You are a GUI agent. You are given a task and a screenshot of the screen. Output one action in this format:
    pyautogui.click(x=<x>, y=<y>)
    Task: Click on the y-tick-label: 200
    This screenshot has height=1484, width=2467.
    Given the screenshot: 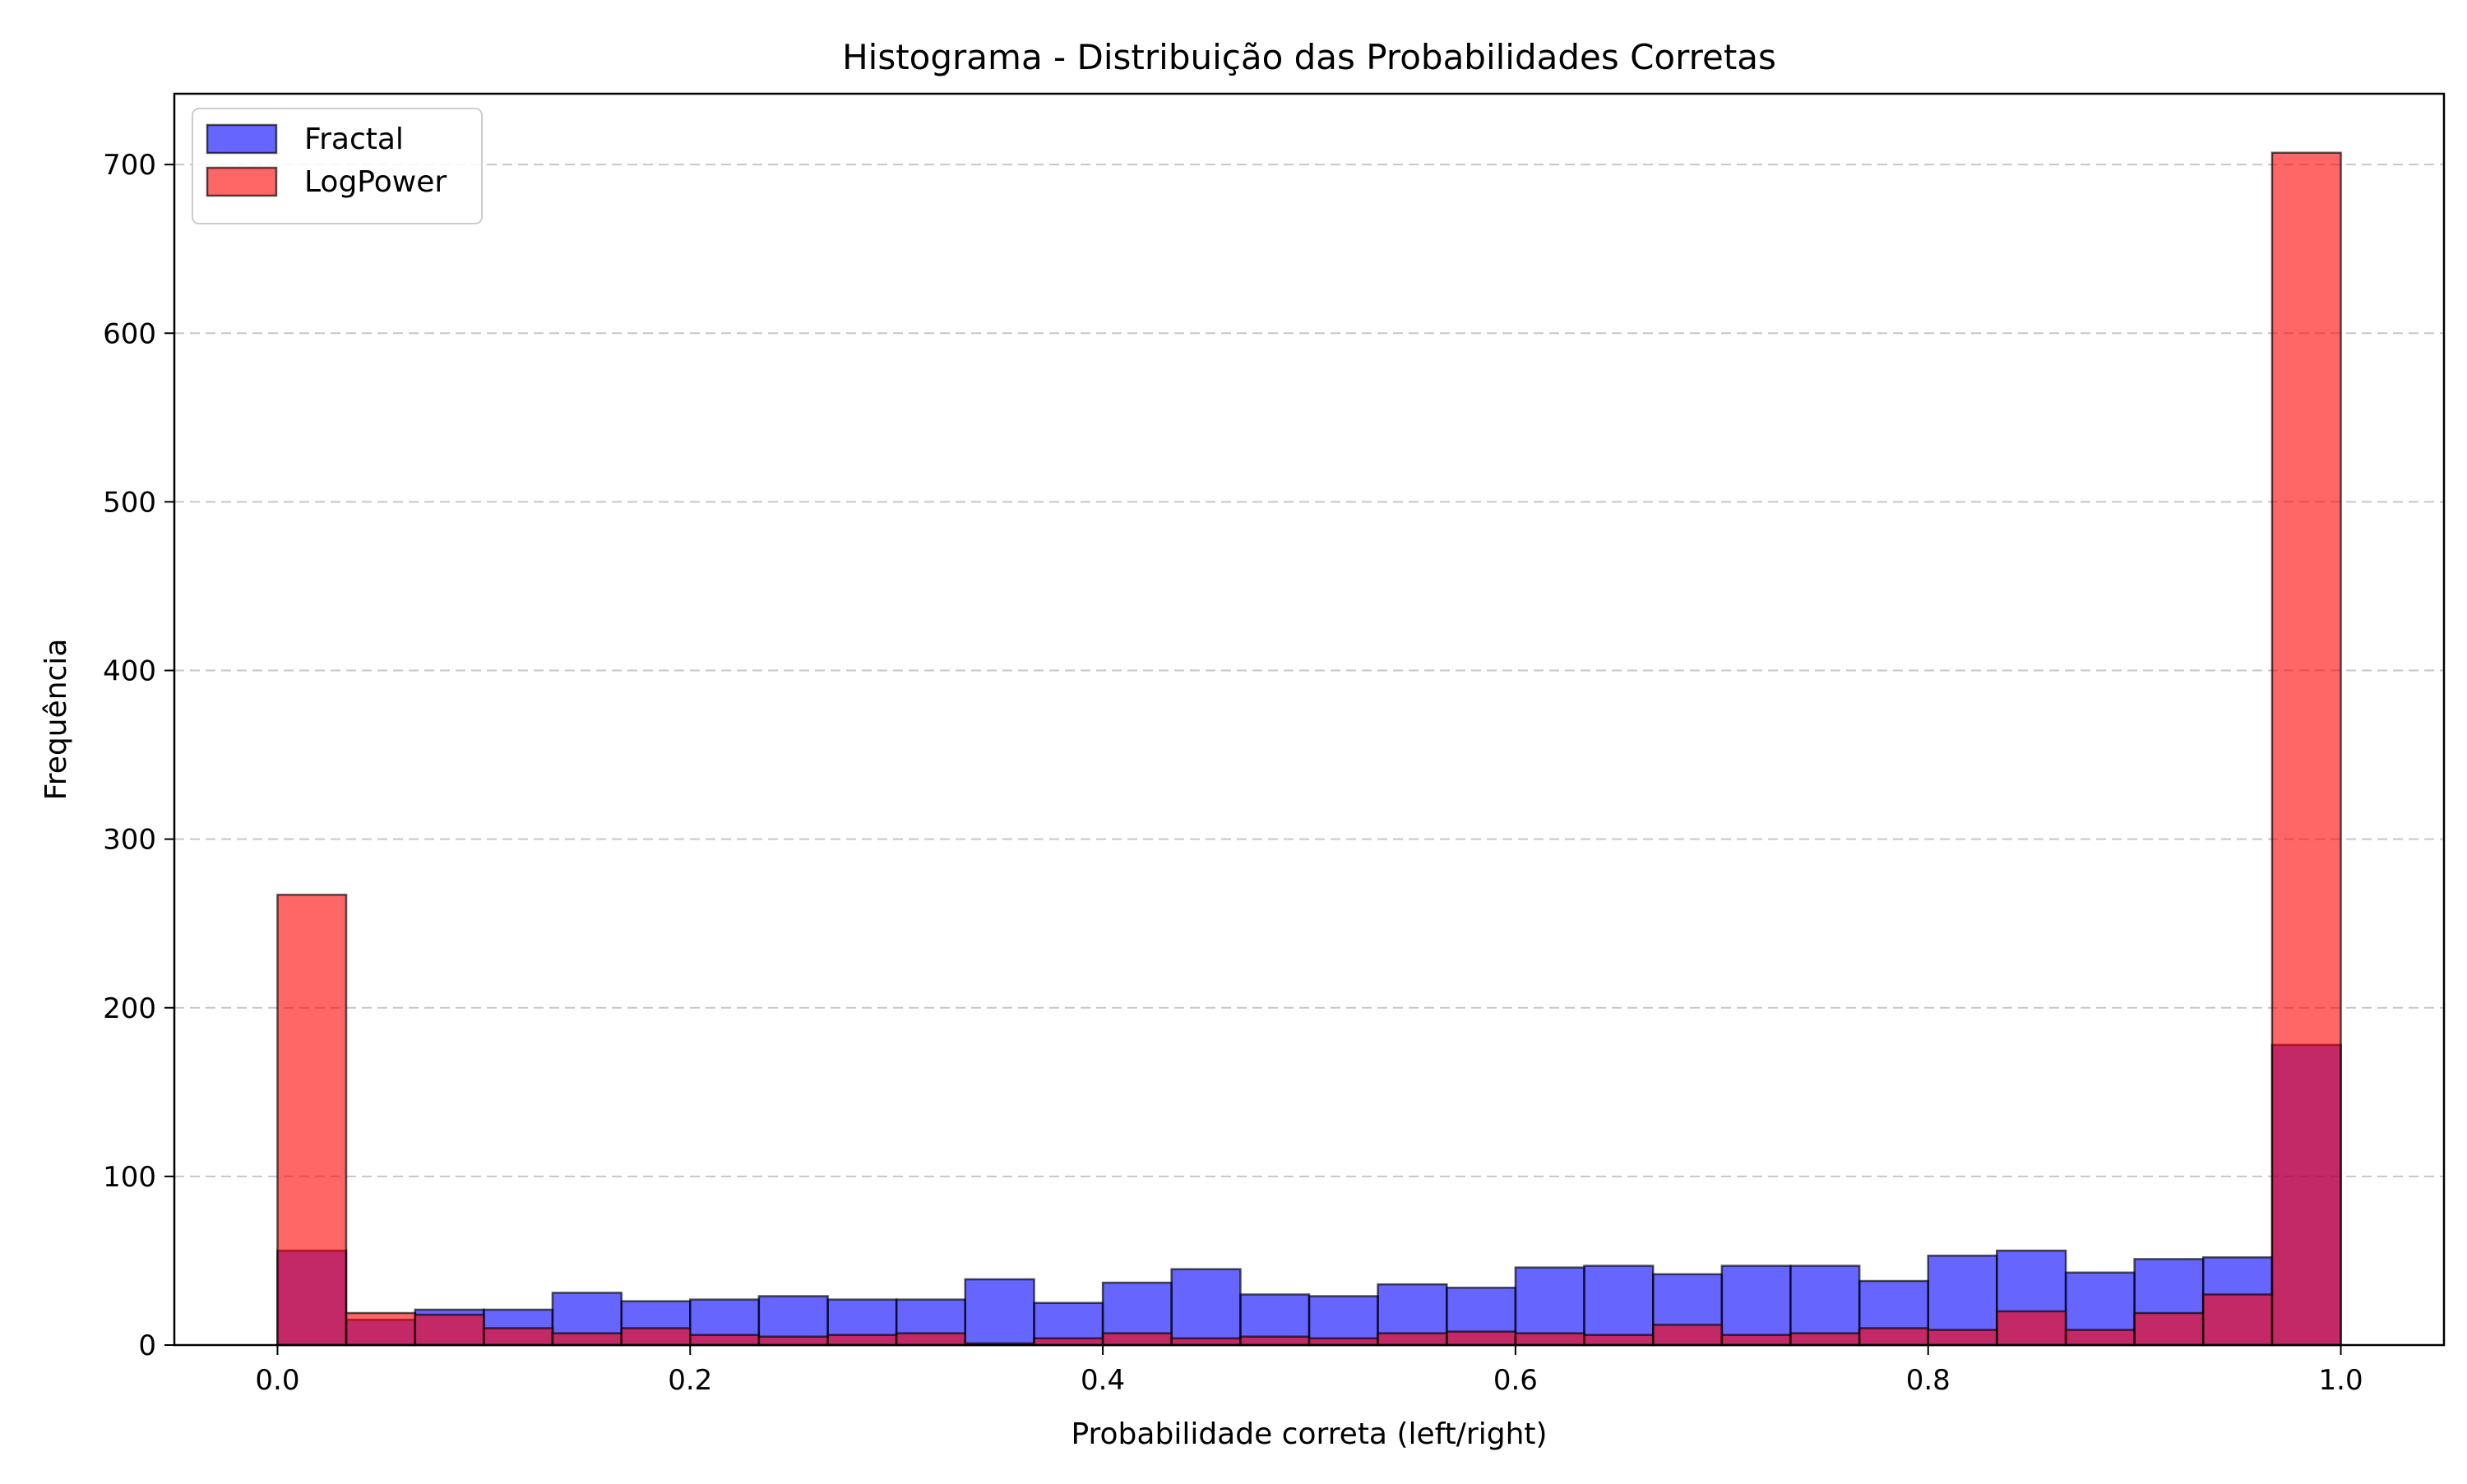 What is the action you would take?
    pyautogui.click(x=129, y=1008)
    